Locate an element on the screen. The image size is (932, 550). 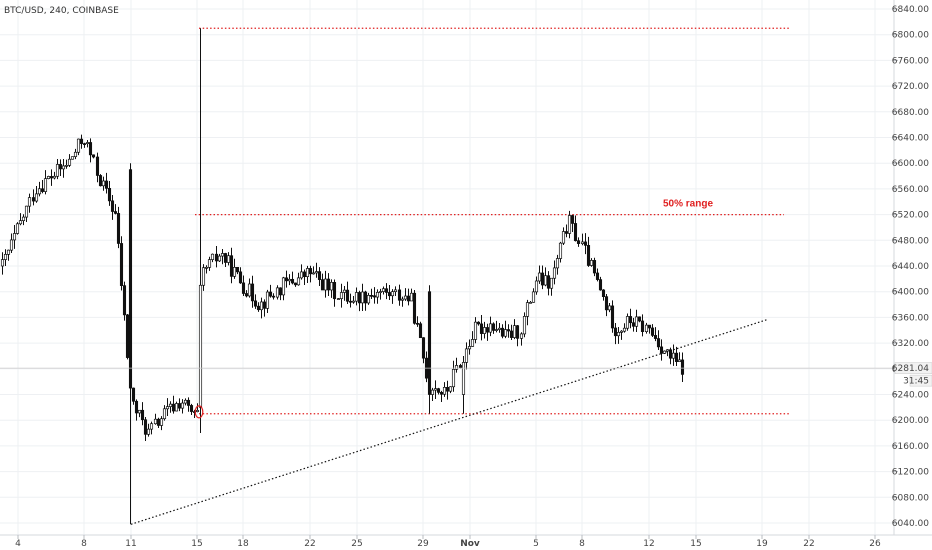
price-tick-label: 6720.00 is located at coordinates (910, 87).